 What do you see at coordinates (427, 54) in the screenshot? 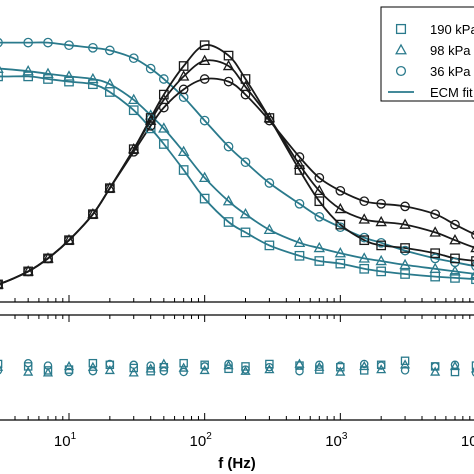
I see `legend: 190 kPa 98 kPa 36 kPa ECM fit` at bounding box center [427, 54].